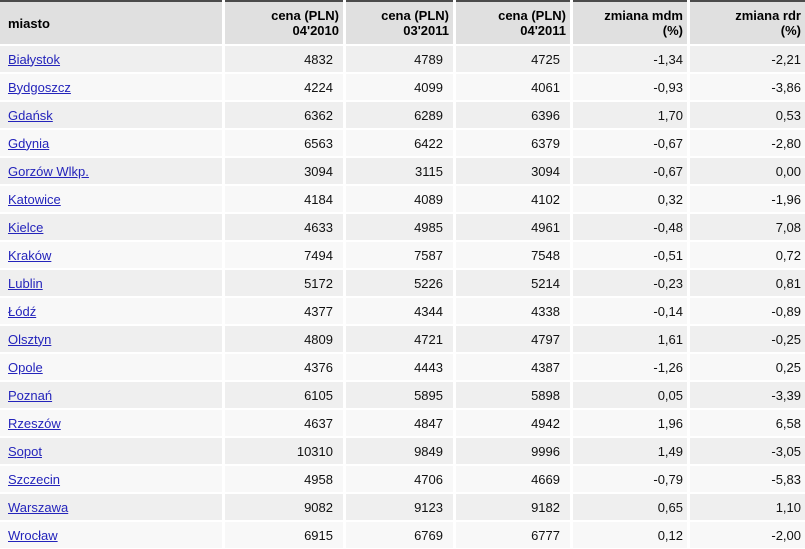 The width and height of the screenshot is (805, 549). I want to click on change-mdm-cell: 1,96, so click(630, 423).